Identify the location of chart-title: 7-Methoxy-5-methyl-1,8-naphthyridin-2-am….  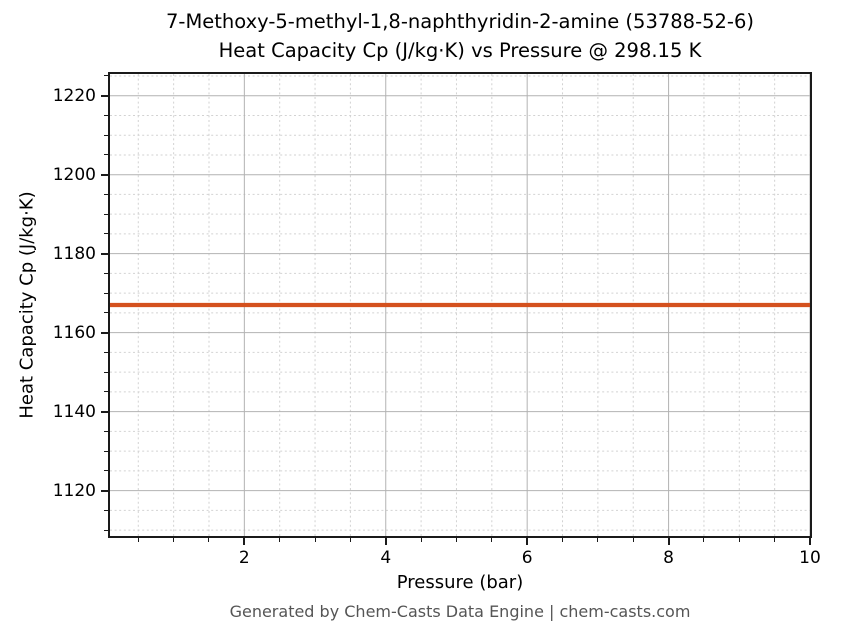
(460, 36).